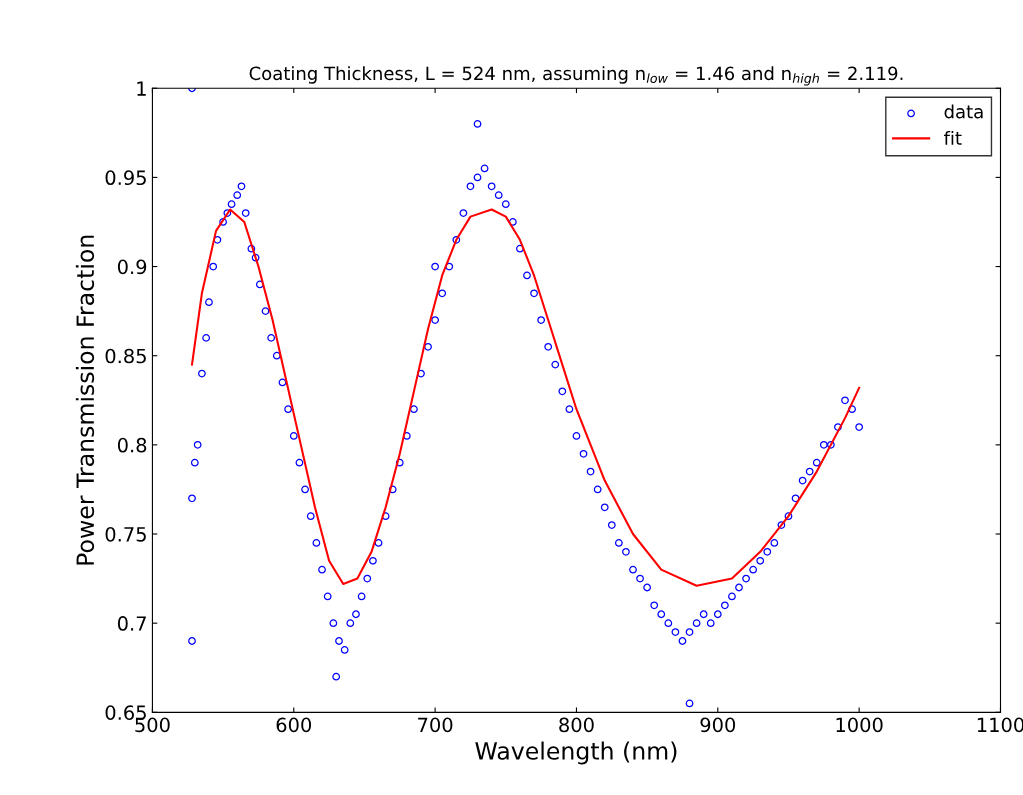 Image resolution: width=1023 pixels, height=795 pixels. What do you see at coordinates (952, 138) in the screenshot?
I see `legend-label: fit` at bounding box center [952, 138].